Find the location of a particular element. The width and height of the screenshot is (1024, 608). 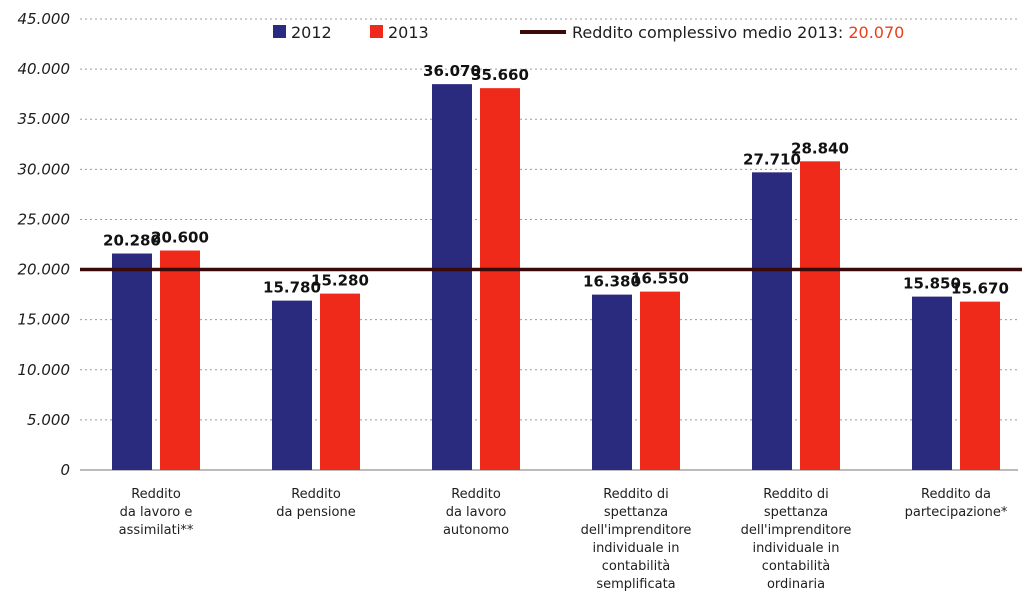

category-label-line: da lavoro e is located at coordinates (156, 512).